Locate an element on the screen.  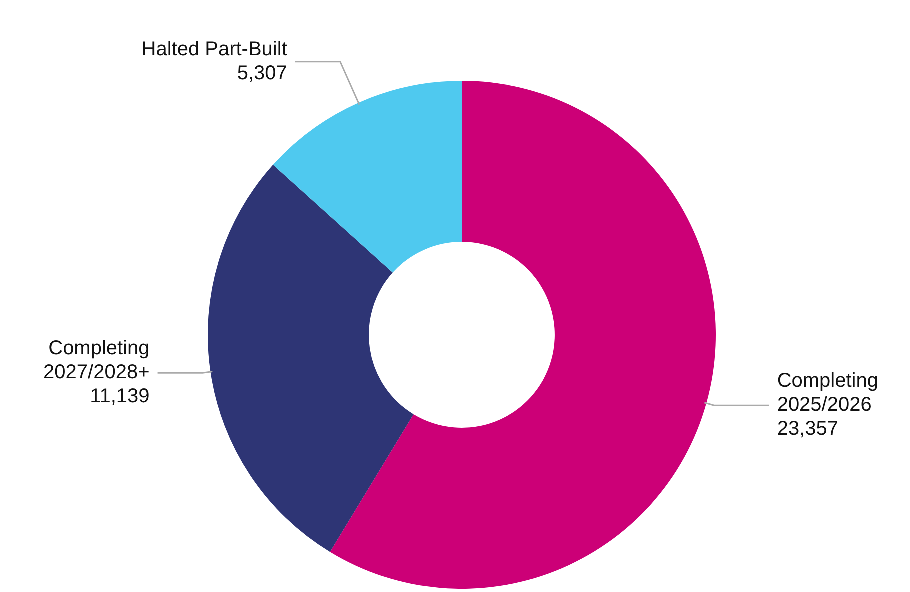
data-label: 5,307 is located at coordinates (262, 73).